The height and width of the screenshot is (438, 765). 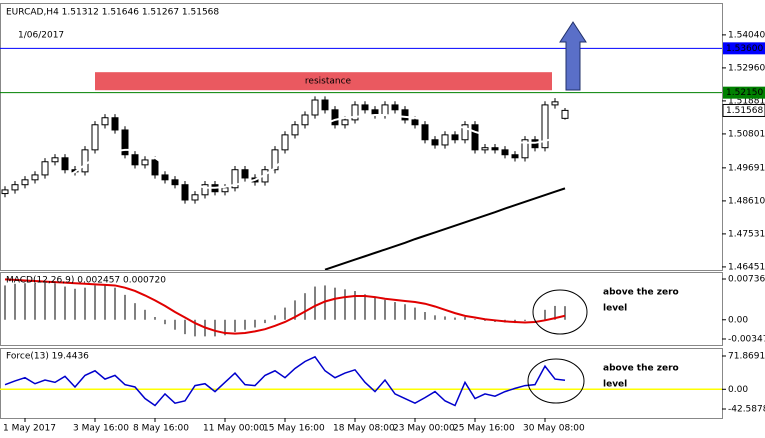 I want to click on y-tick-label: 1.54040, so click(x=746, y=35).